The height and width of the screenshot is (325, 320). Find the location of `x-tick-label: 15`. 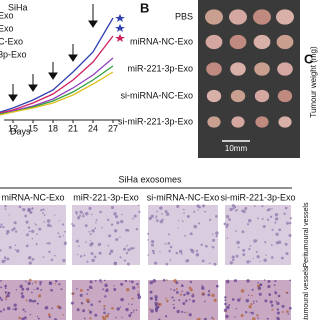

x-tick-label: 15 is located at coordinates (33, 128).